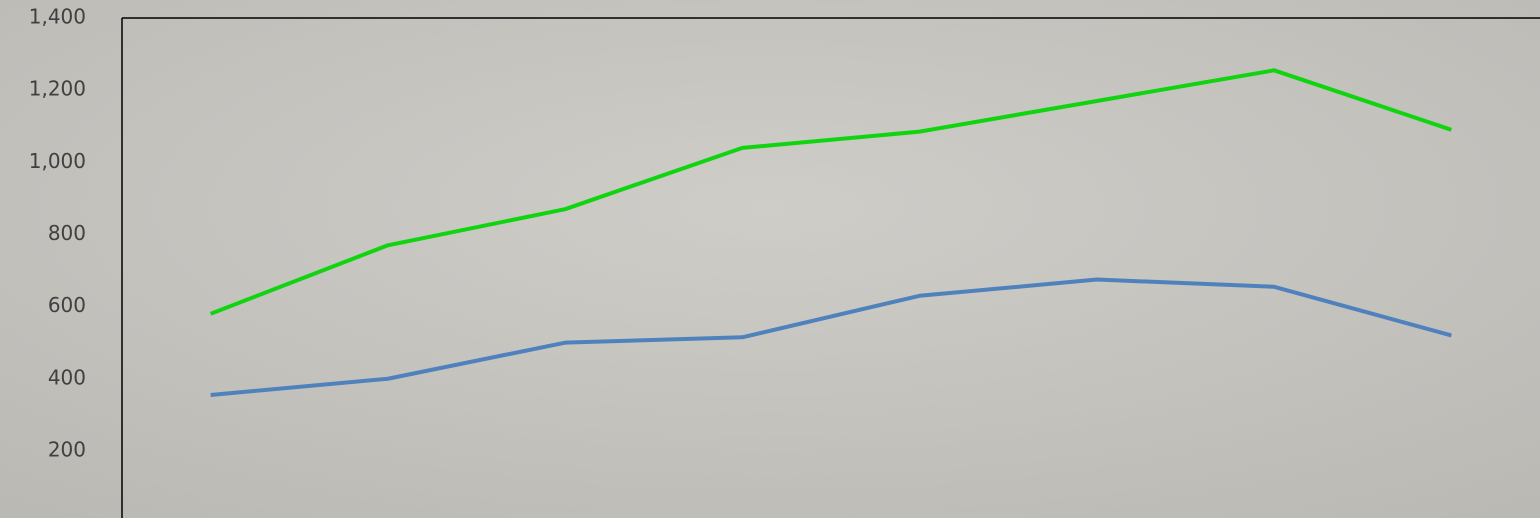  Describe the element at coordinates (57, 161) in the screenshot. I see `y-tick-label: 1,000` at that location.